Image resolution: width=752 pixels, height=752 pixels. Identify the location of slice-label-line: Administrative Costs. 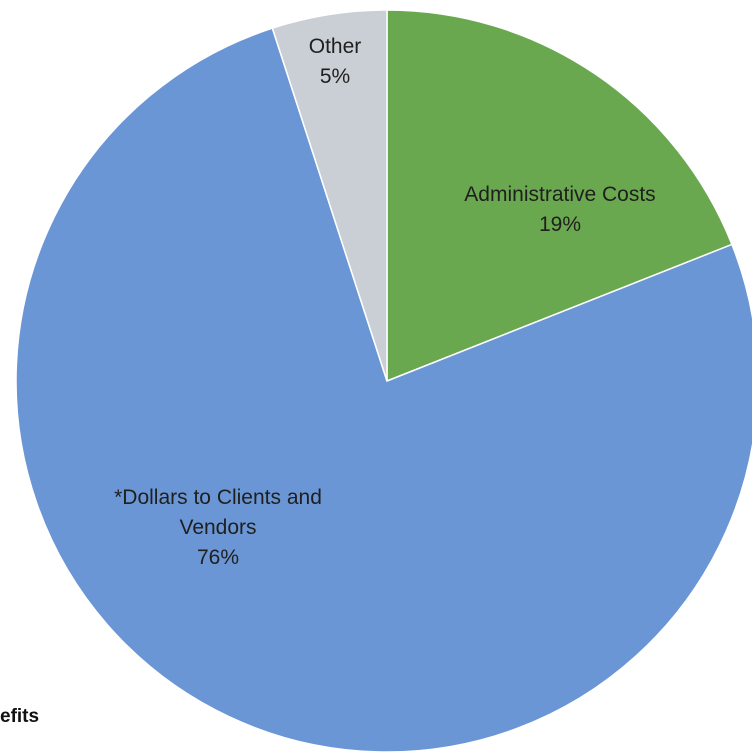
(559, 194).